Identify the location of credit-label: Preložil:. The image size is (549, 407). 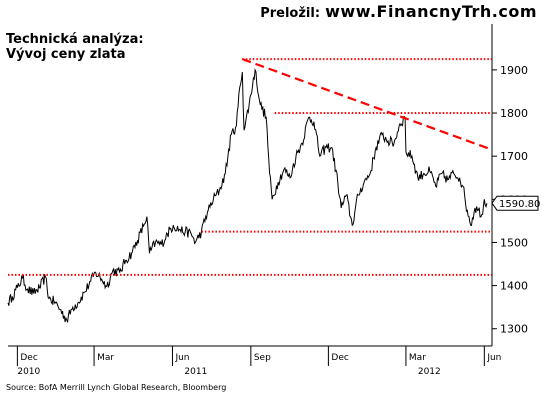
(290, 13).